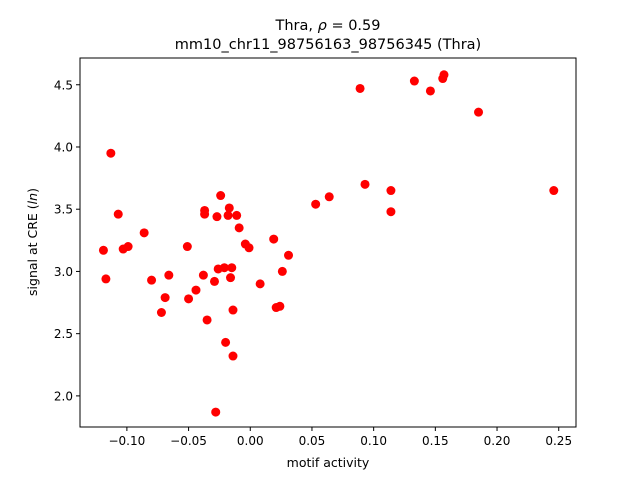 The image size is (640, 480). What do you see at coordinates (63, 147) in the screenshot?
I see `y-tick-label: 4.0` at bounding box center [63, 147].